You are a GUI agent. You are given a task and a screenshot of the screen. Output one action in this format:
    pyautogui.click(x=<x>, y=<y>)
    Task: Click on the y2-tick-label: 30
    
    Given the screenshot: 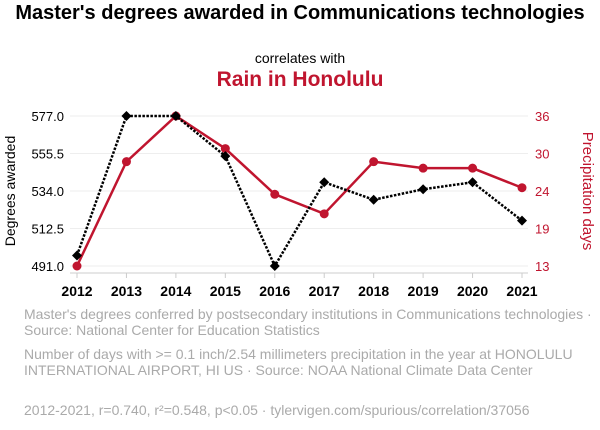 What is the action you would take?
    pyautogui.click(x=542, y=154)
    